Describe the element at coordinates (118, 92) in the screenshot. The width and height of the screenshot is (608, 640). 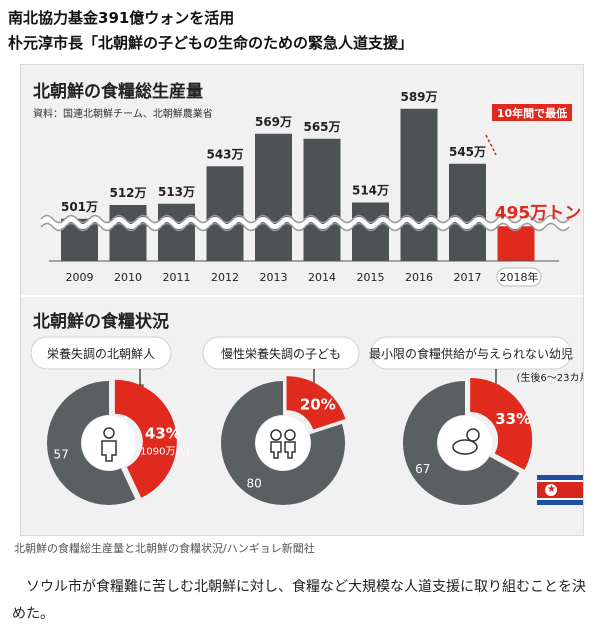
I see `production-chart-title: 北朝鮮の食糧総生産量` at that location.